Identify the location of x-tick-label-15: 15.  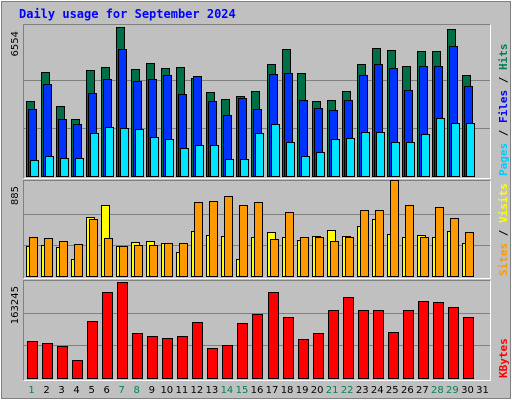
(242, 390).